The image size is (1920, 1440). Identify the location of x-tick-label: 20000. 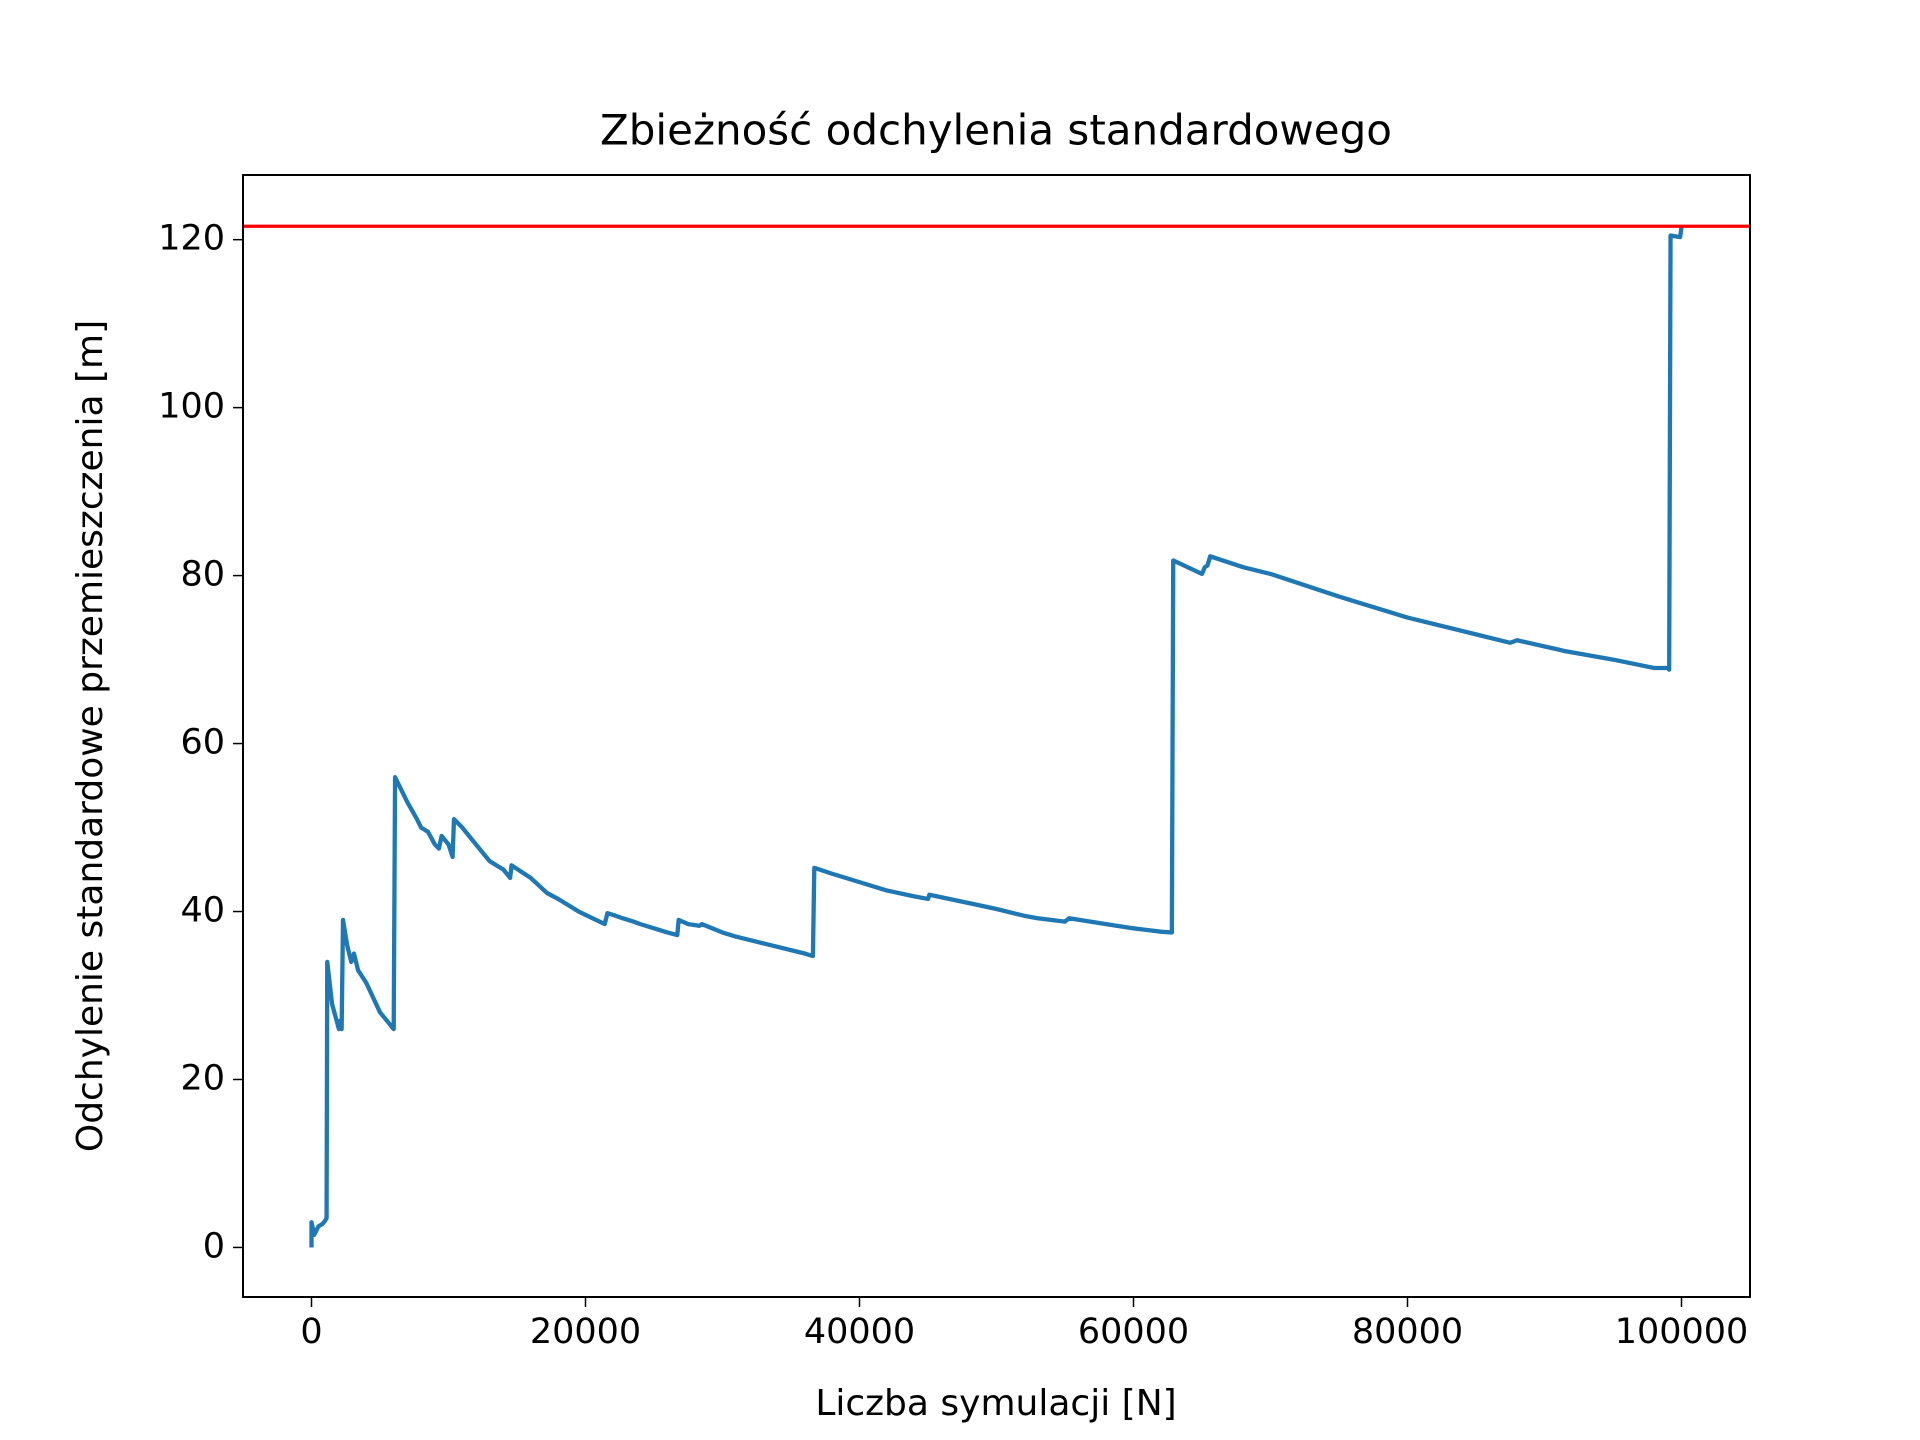
(585, 1332).